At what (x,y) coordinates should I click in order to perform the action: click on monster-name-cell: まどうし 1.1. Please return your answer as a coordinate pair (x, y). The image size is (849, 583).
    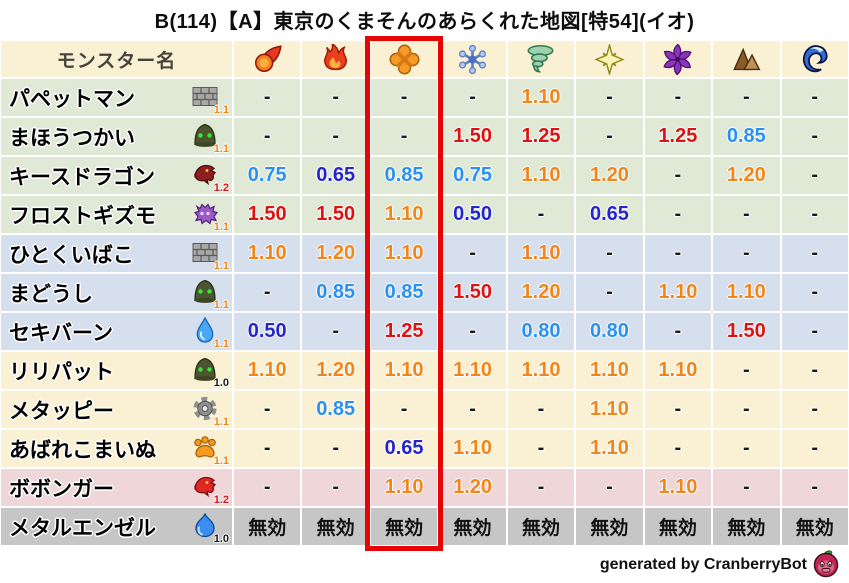
    Looking at the image, I should click on (116, 292).